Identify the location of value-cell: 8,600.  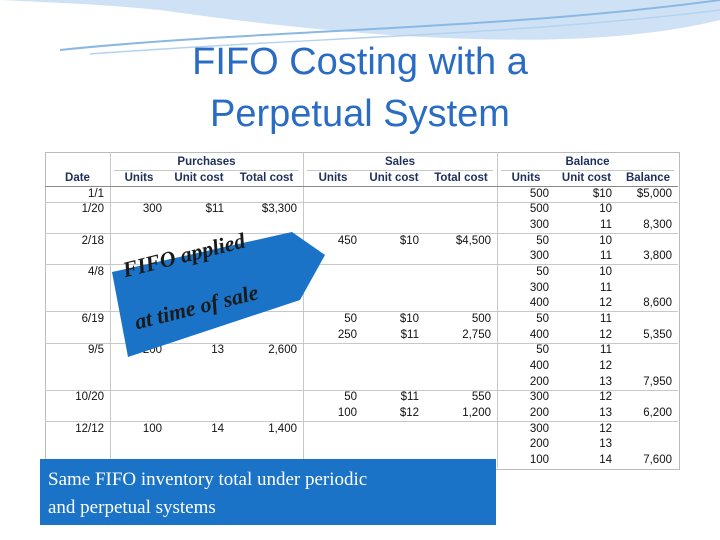
(657, 303).